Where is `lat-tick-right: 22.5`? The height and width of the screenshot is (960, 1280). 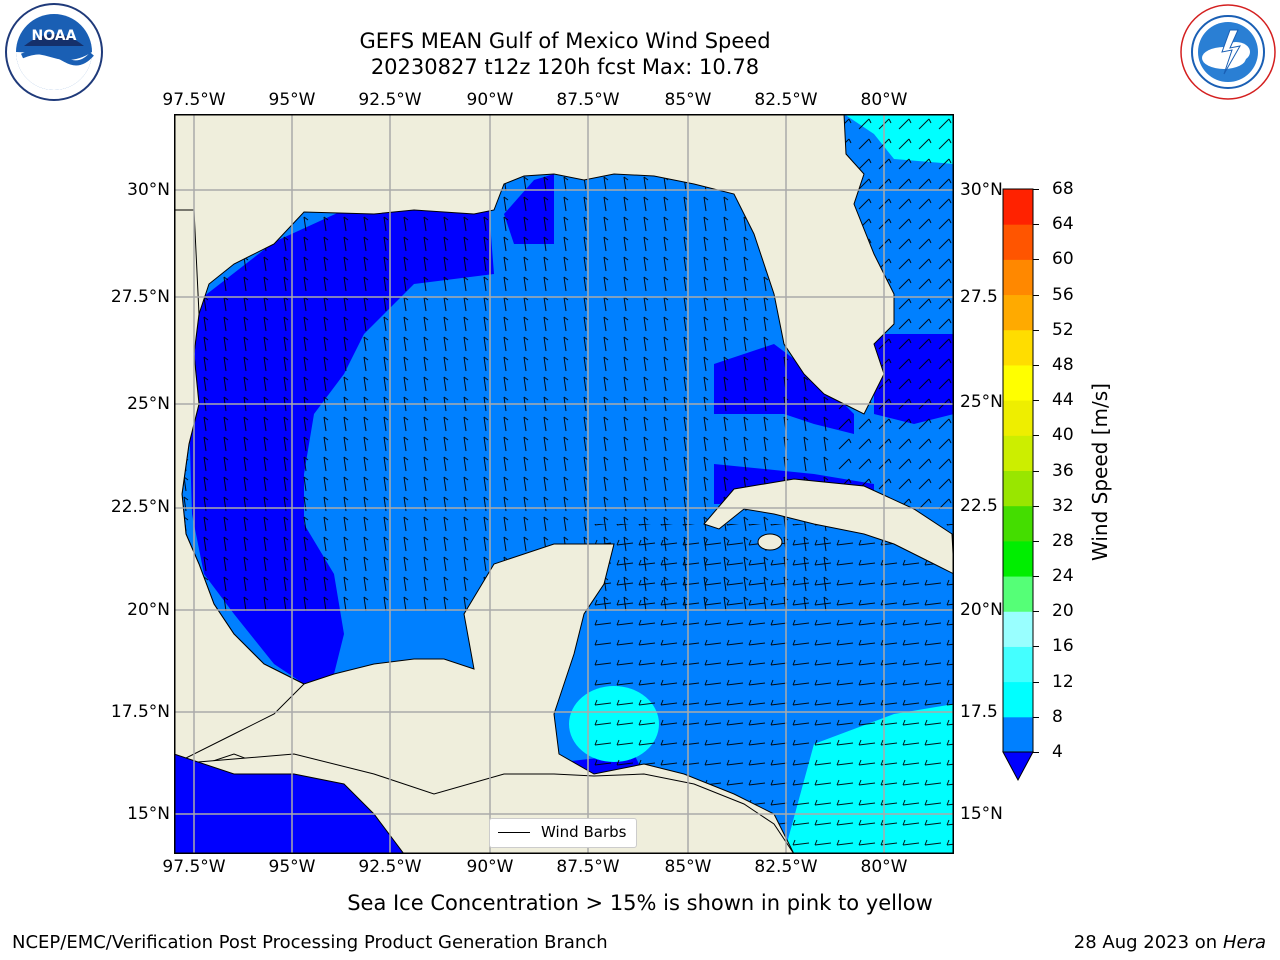
lat-tick-right: 22.5 is located at coordinates (979, 506).